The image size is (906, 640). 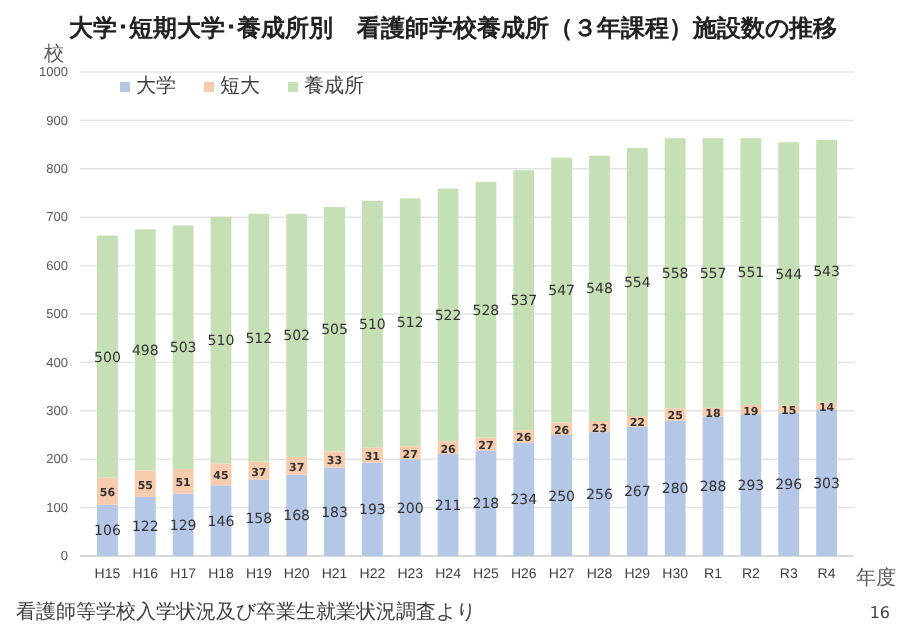 What do you see at coordinates (156, 86) in the screenshot?
I see `legend-label: 大学` at bounding box center [156, 86].